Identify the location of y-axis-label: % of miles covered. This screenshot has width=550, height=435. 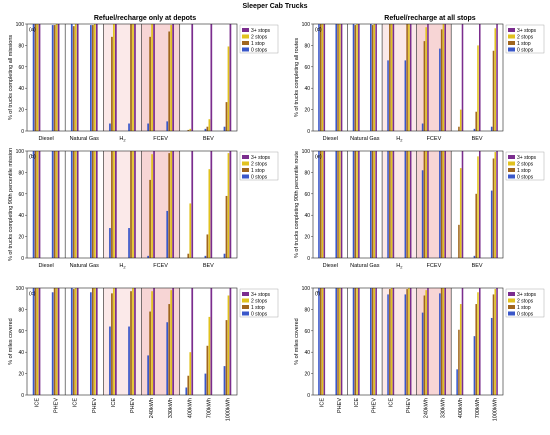
(297, 341).